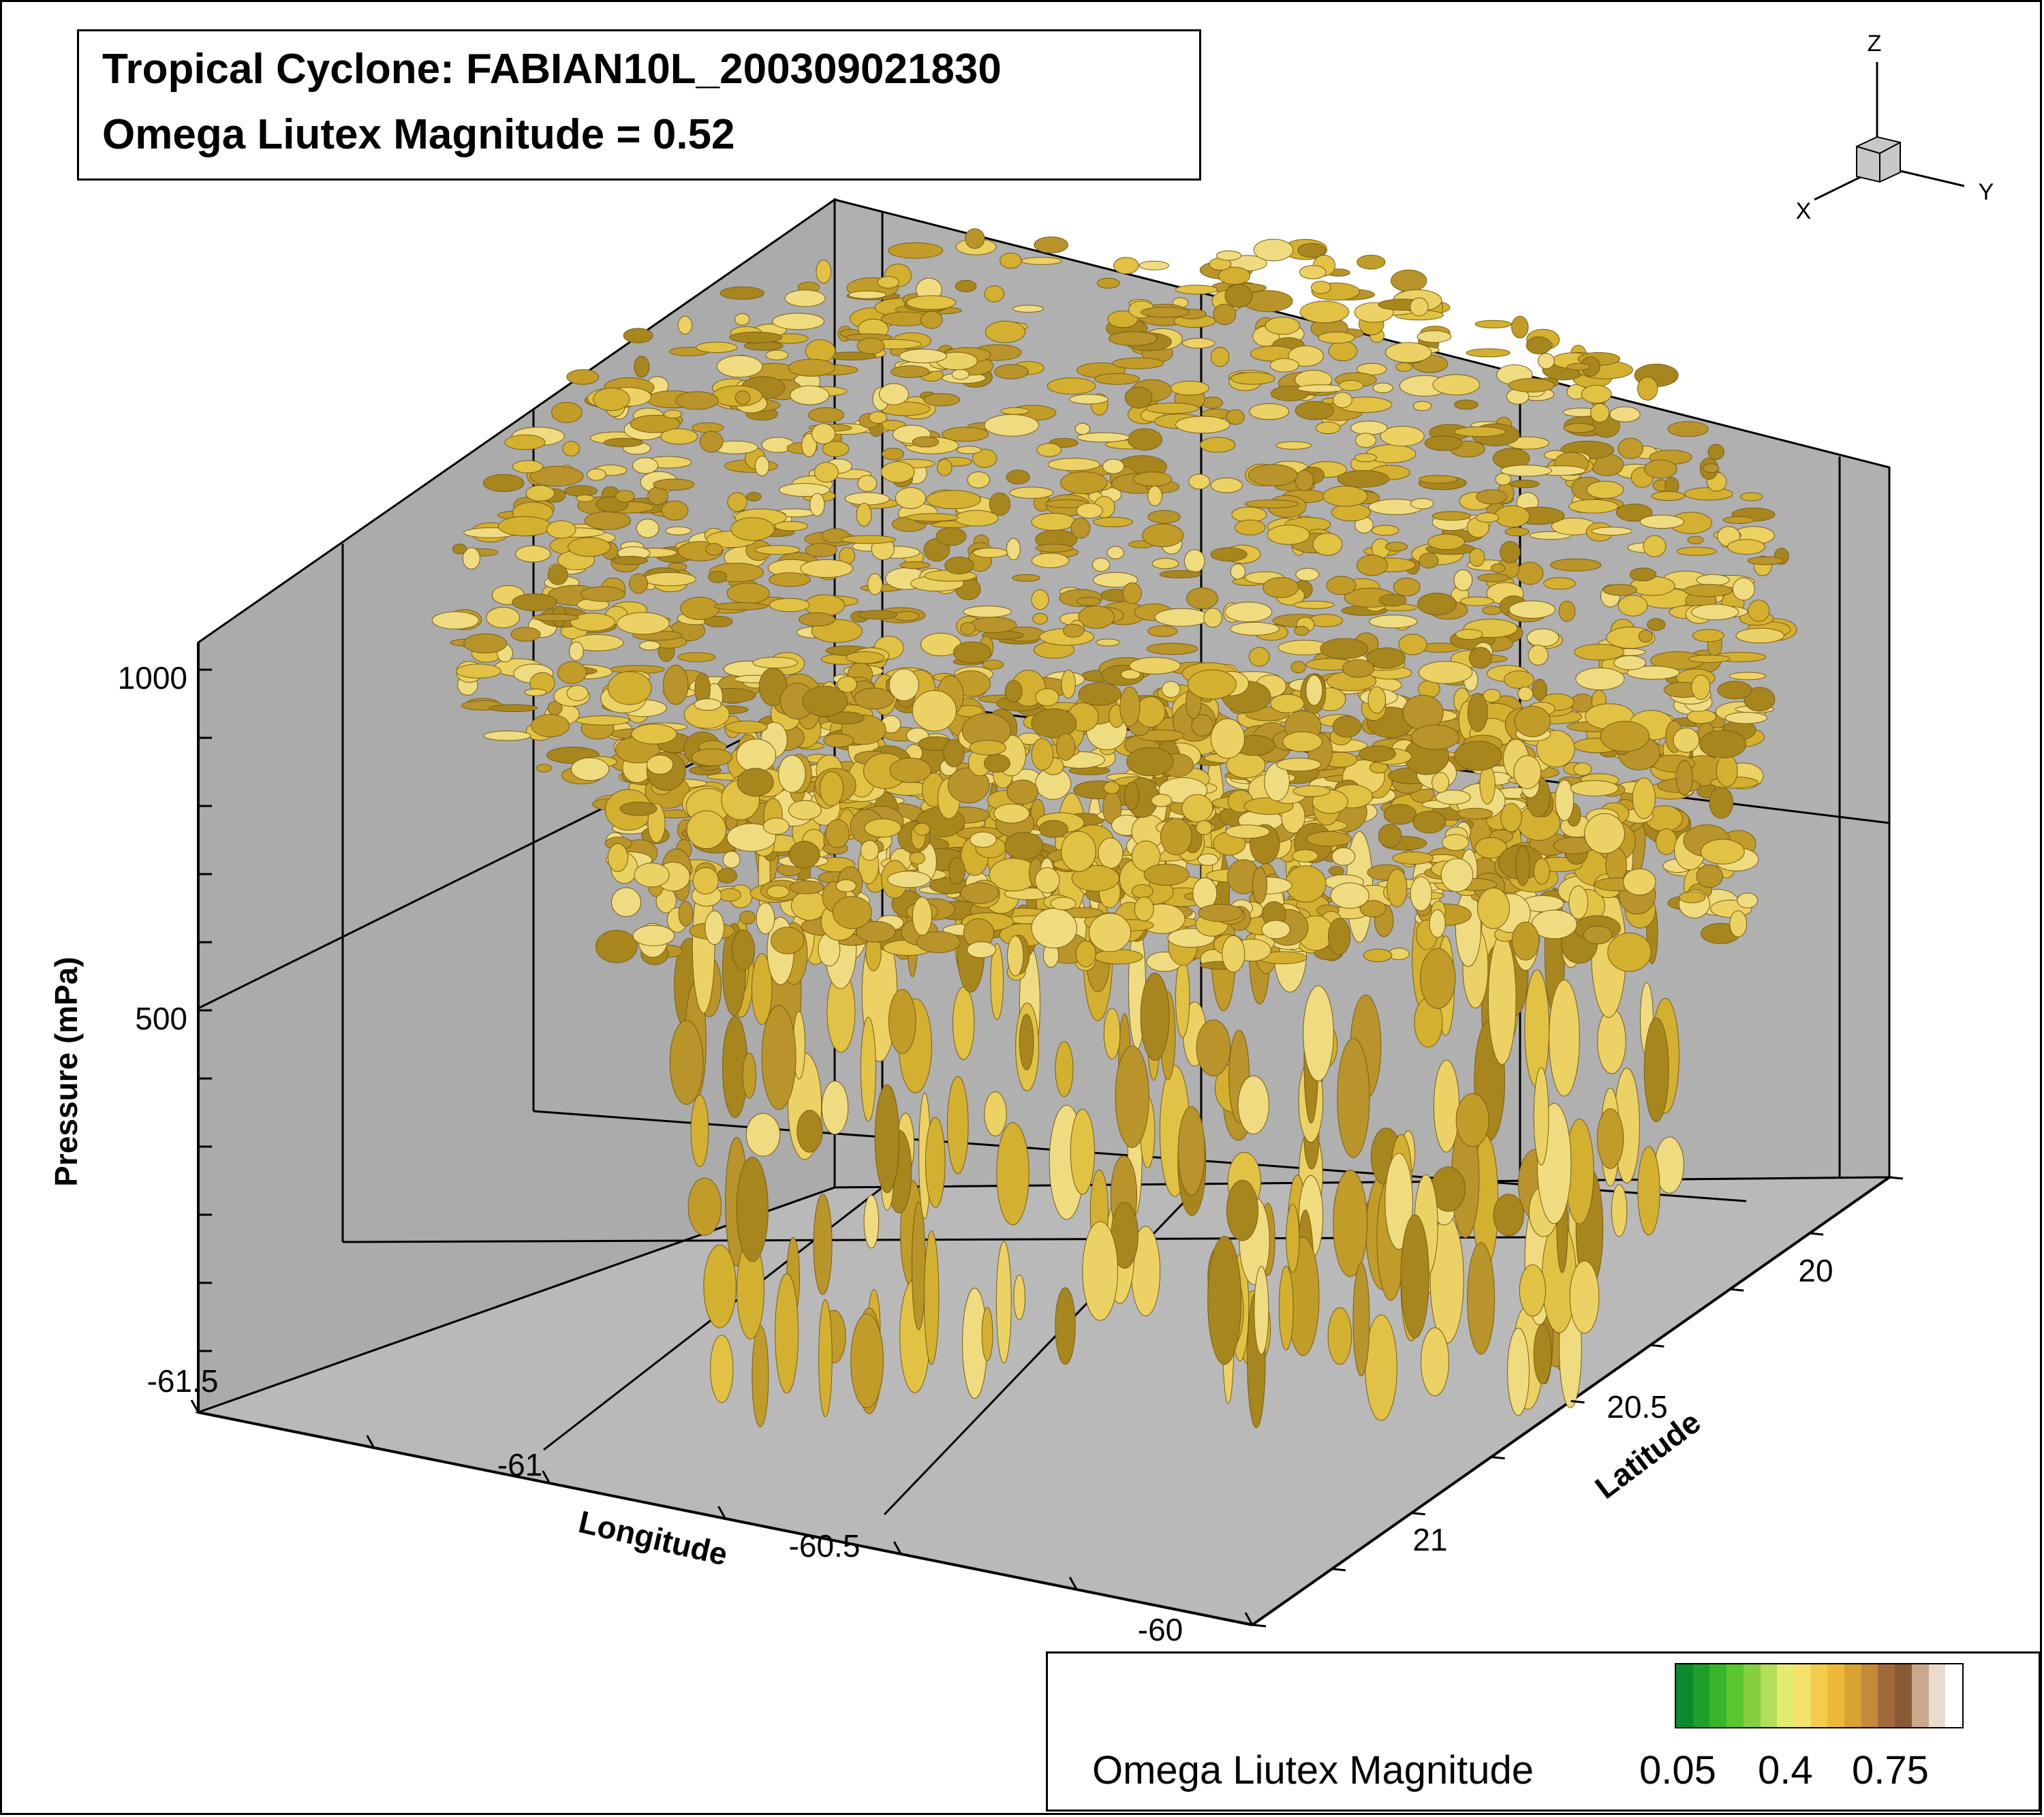 This screenshot has height=1817, width=2044. I want to click on y-tick-21: 21, so click(1429, 1539).